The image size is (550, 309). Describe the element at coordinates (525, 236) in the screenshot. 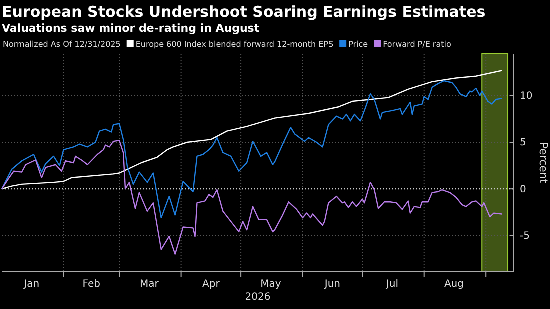

I see `y-tick-label: -5` at that location.